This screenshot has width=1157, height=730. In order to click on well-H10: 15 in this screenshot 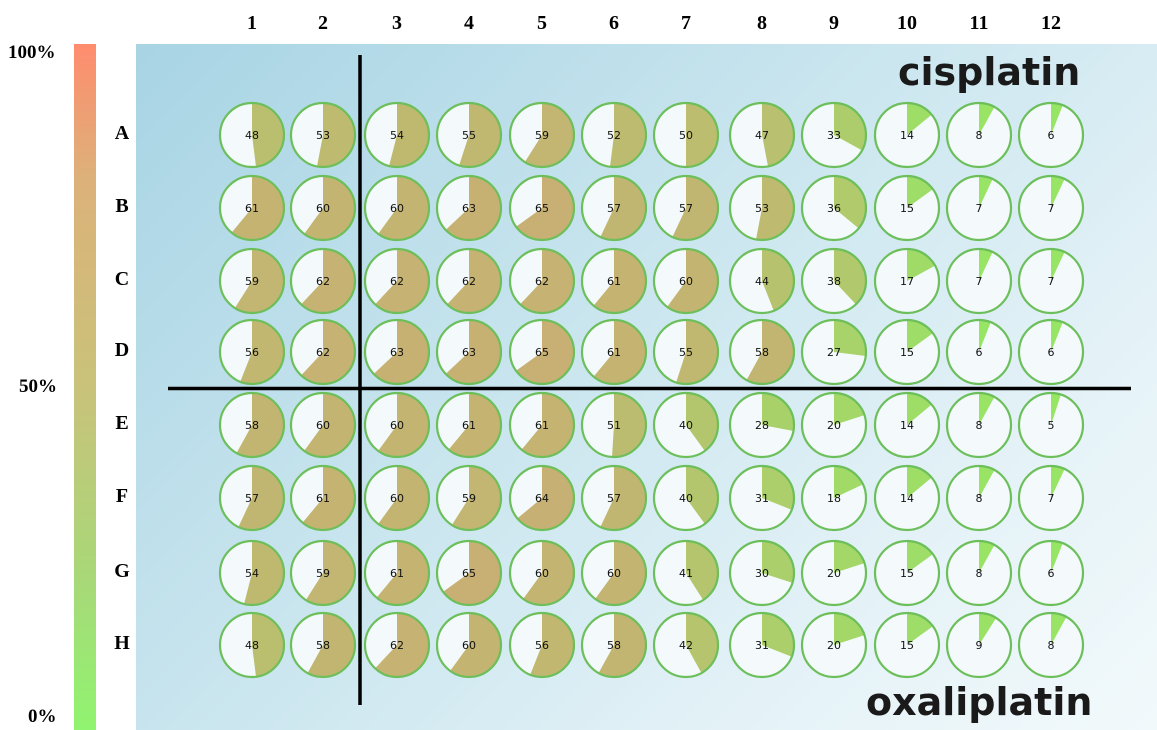, I will do `click(907, 645)`.